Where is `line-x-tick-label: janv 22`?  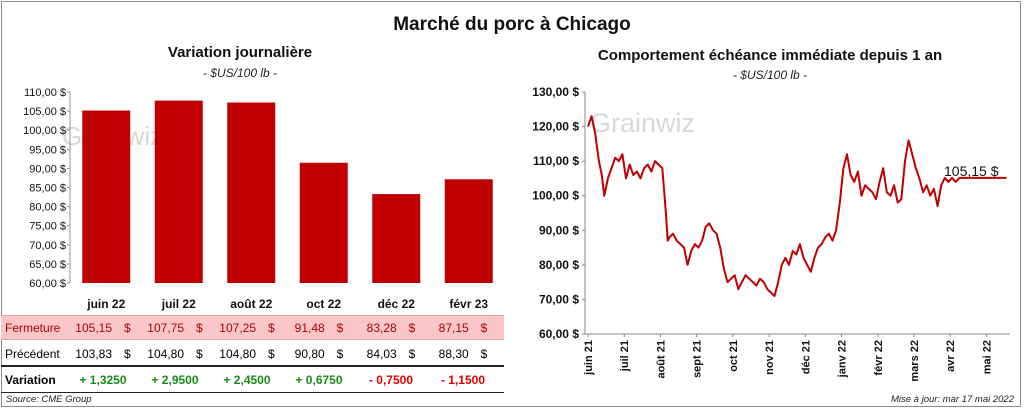
line-x-tick-label: janv 22 is located at coordinates (843, 359).